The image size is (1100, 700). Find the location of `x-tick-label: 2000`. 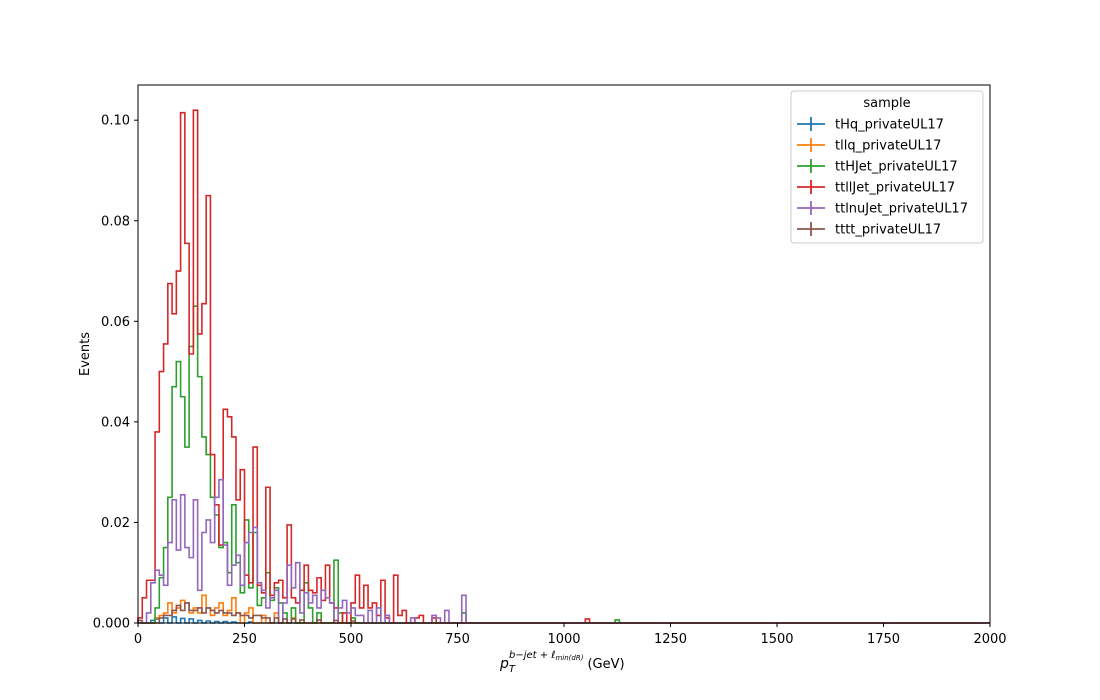

x-tick-label: 2000 is located at coordinates (989, 639).